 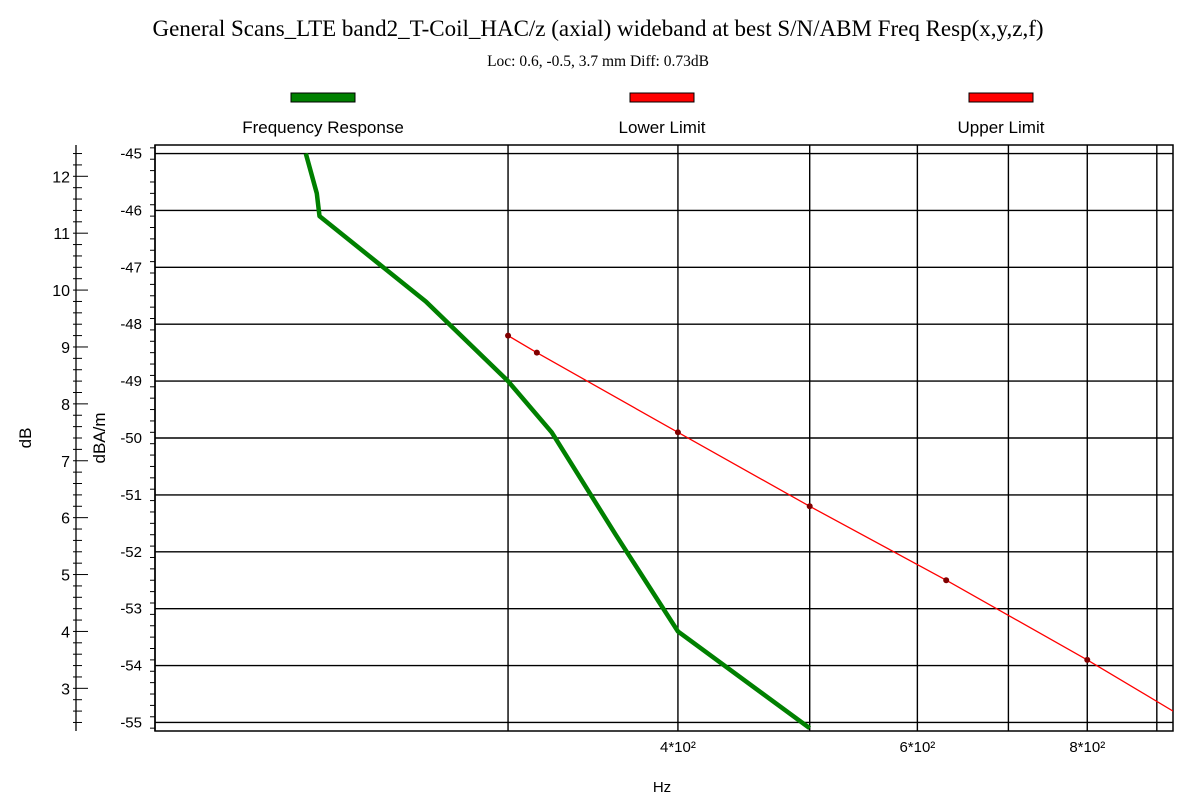 What do you see at coordinates (65, 632) in the screenshot?
I see `y-left-tick-label: 4` at bounding box center [65, 632].